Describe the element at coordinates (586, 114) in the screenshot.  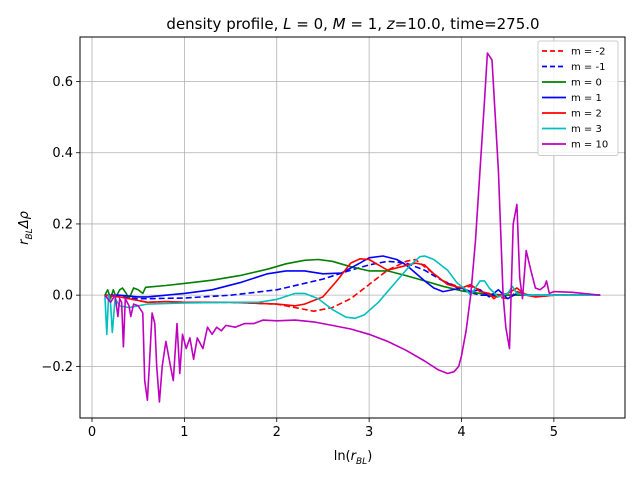
I see `legend-label: m = 2` at that location.